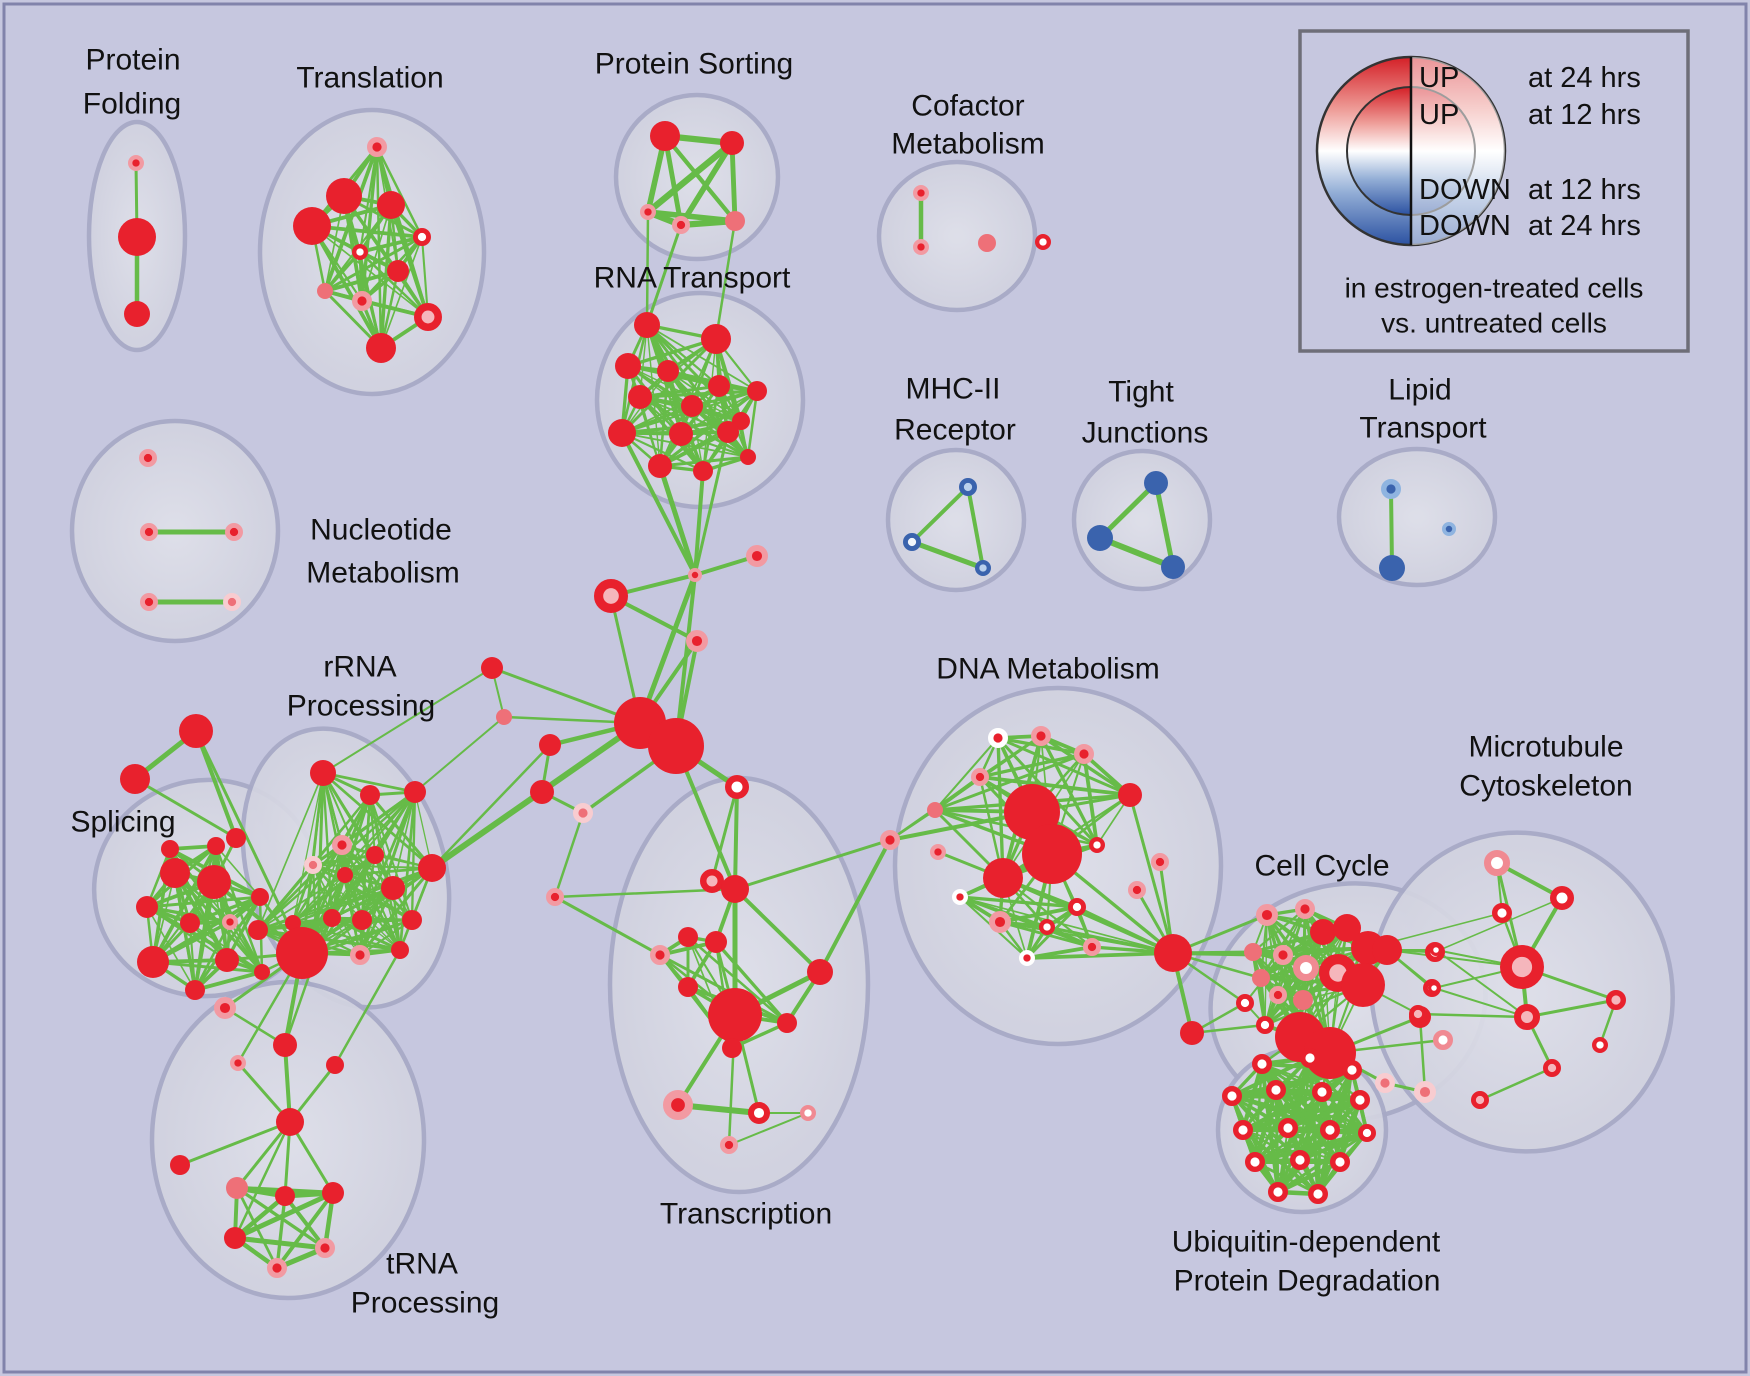 This screenshot has height=1376, width=1750. I want to click on node-d2, so click(998, 738).